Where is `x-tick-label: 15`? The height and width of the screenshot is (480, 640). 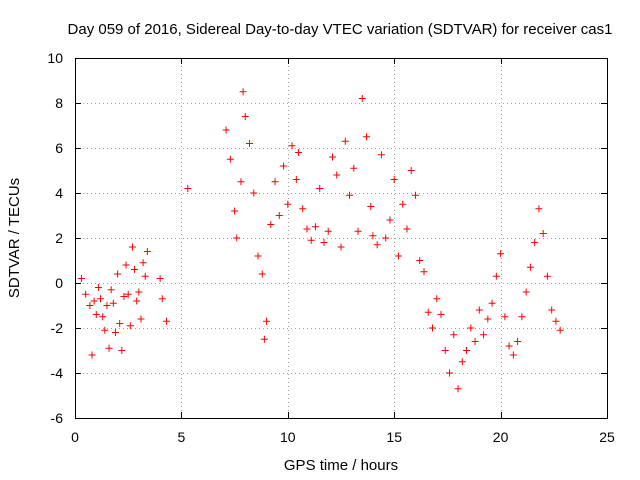 x-tick-label: 15 is located at coordinates (394, 437).